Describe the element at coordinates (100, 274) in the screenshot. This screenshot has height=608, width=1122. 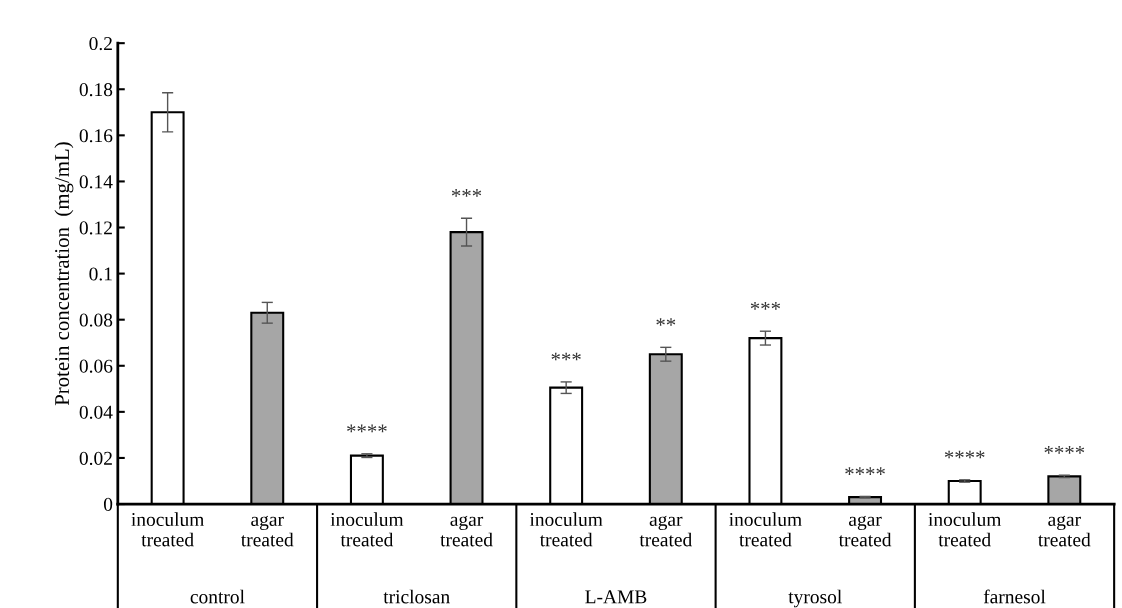
I see `y-tick-label: 0.1` at that location.